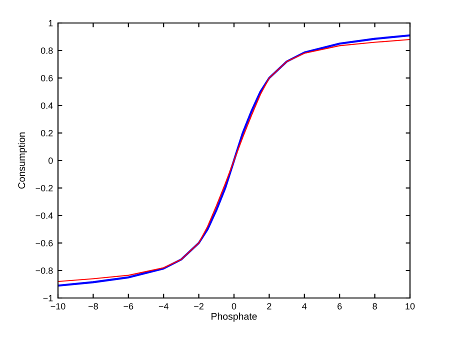  I want to click on x-tick-label: 10, so click(410, 306).